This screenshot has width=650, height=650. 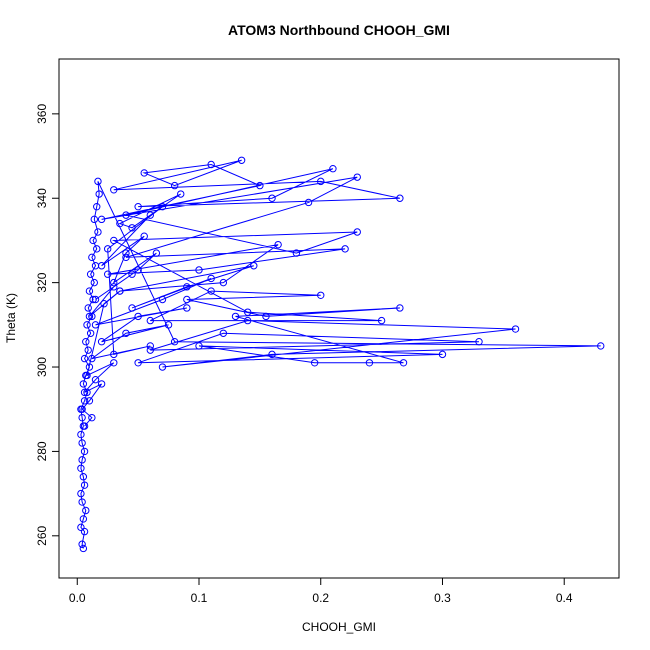 What do you see at coordinates (42, 198) in the screenshot?
I see `y-tick-label: 340` at bounding box center [42, 198].